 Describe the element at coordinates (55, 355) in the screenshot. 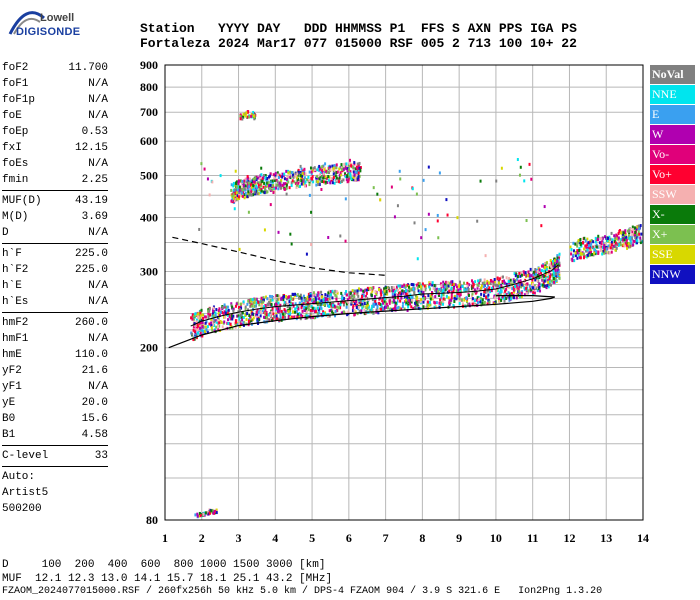

I see `param-row: hmE 110.0` at that location.